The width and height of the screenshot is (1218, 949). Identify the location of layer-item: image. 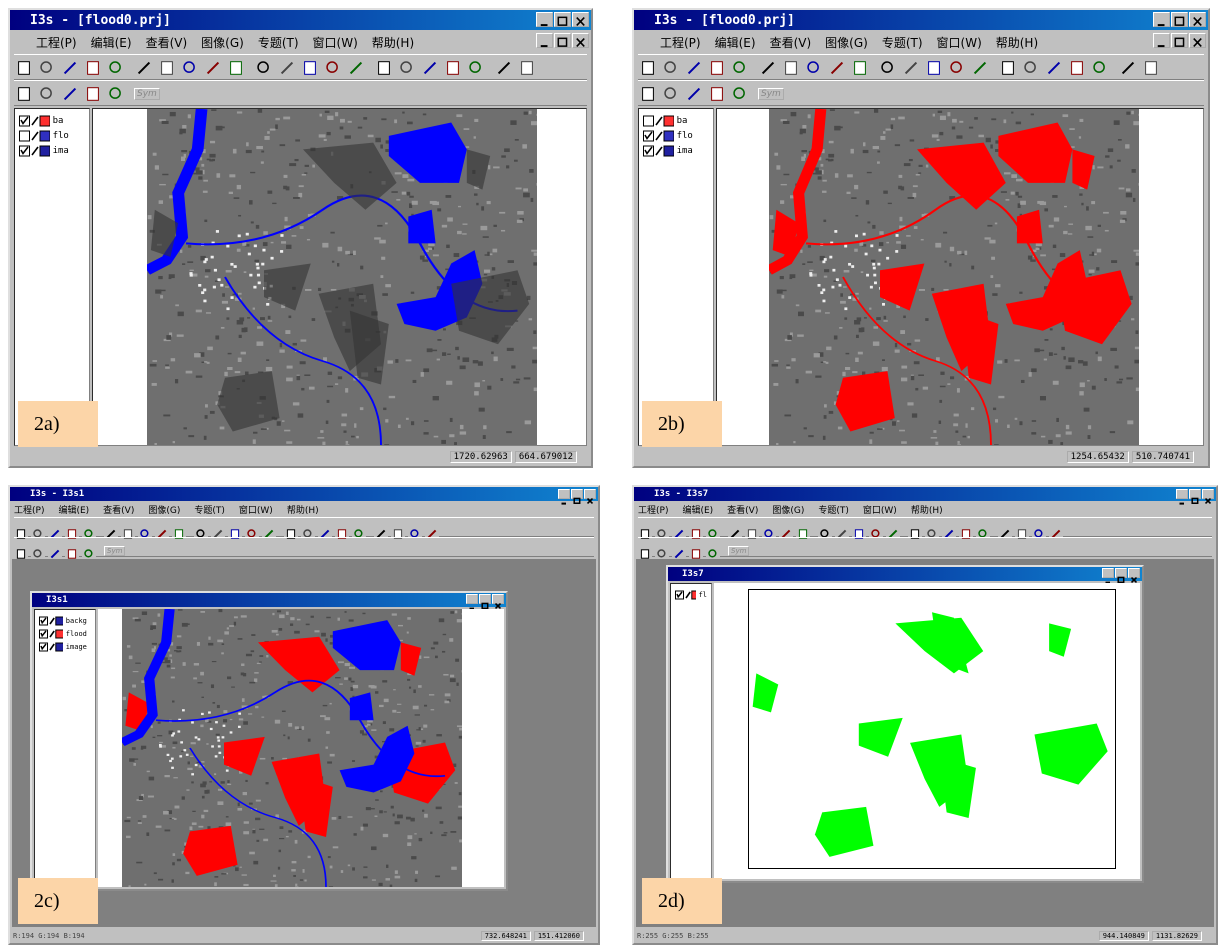
(65, 646).